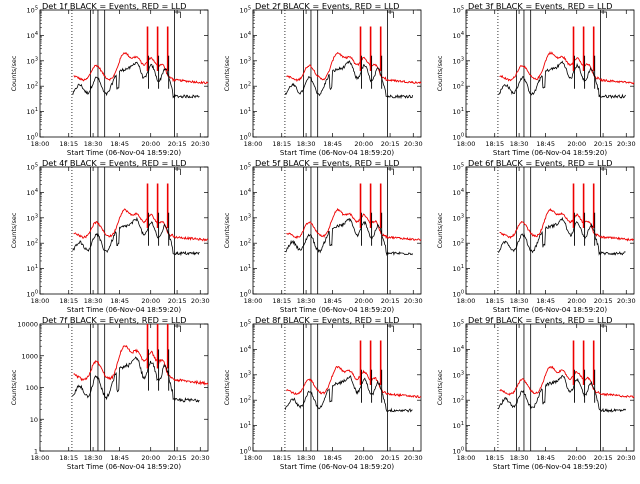 The height and width of the screenshot is (484, 640). What do you see at coordinates (34, 420) in the screenshot?
I see `y-tick-label: 10` at bounding box center [34, 420].